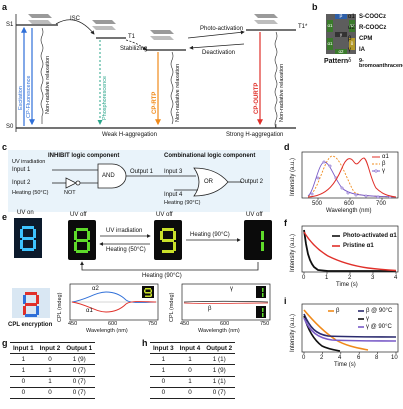 The height and width of the screenshot is (409, 403). Describe the element at coordinates (25, 213) in the screenshot. I see `uv-on-label: UV on` at that location.